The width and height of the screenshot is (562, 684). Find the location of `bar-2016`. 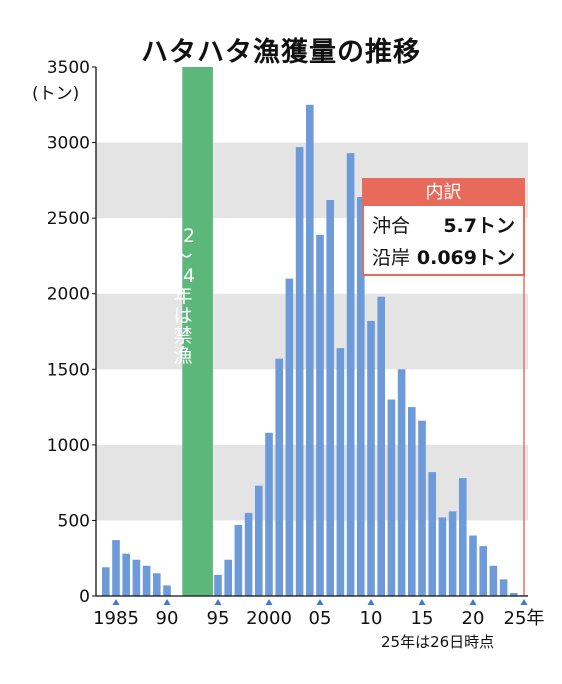

bar-2016 is located at coordinates (432, 534).